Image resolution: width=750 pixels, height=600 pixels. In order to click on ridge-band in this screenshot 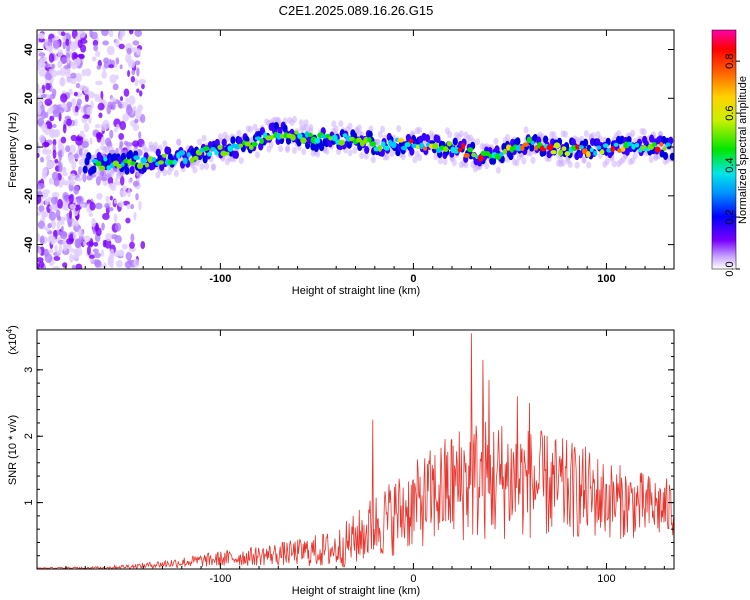, I will do `click(376, 148)`.